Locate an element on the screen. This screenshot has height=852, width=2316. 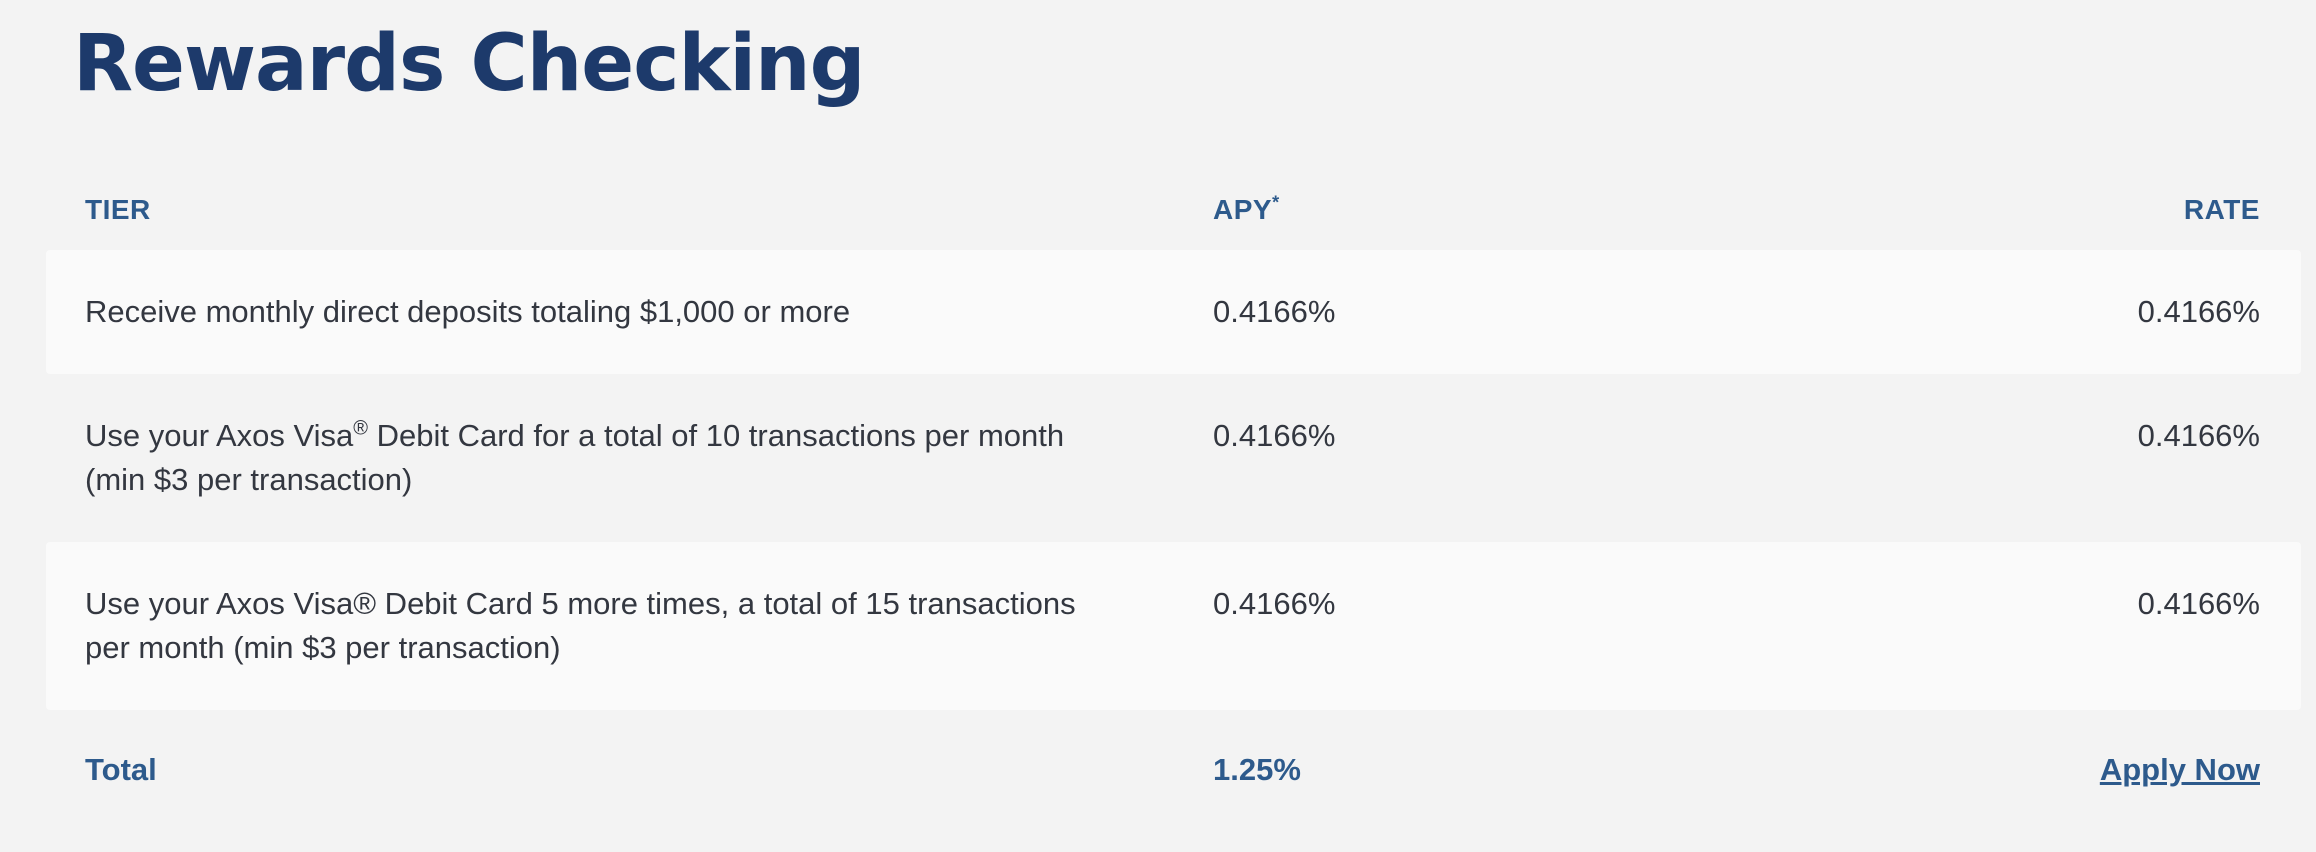
column-header-apy: APY* is located at coordinates (1246, 210).